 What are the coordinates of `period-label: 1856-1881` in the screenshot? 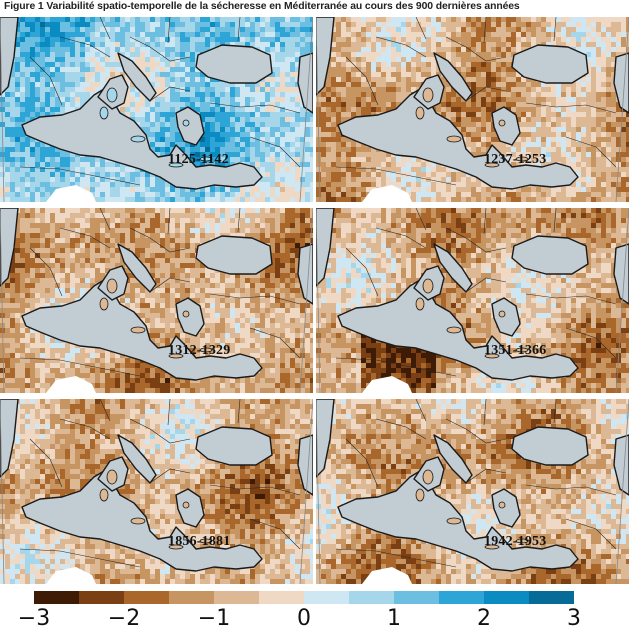 It's located at (199, 541).